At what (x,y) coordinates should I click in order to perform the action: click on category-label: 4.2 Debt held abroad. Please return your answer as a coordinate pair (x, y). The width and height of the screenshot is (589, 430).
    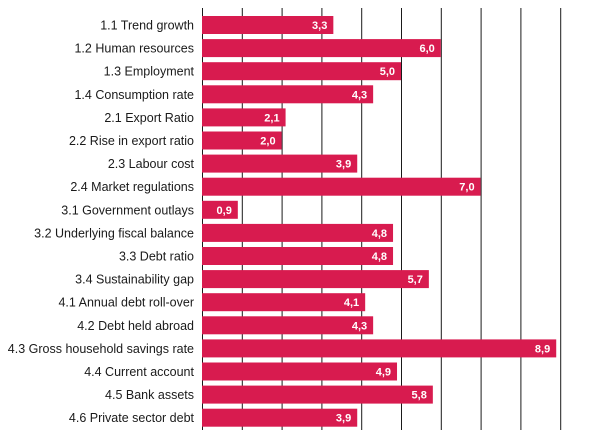
    Looking at the image, I should click on (135, 326).